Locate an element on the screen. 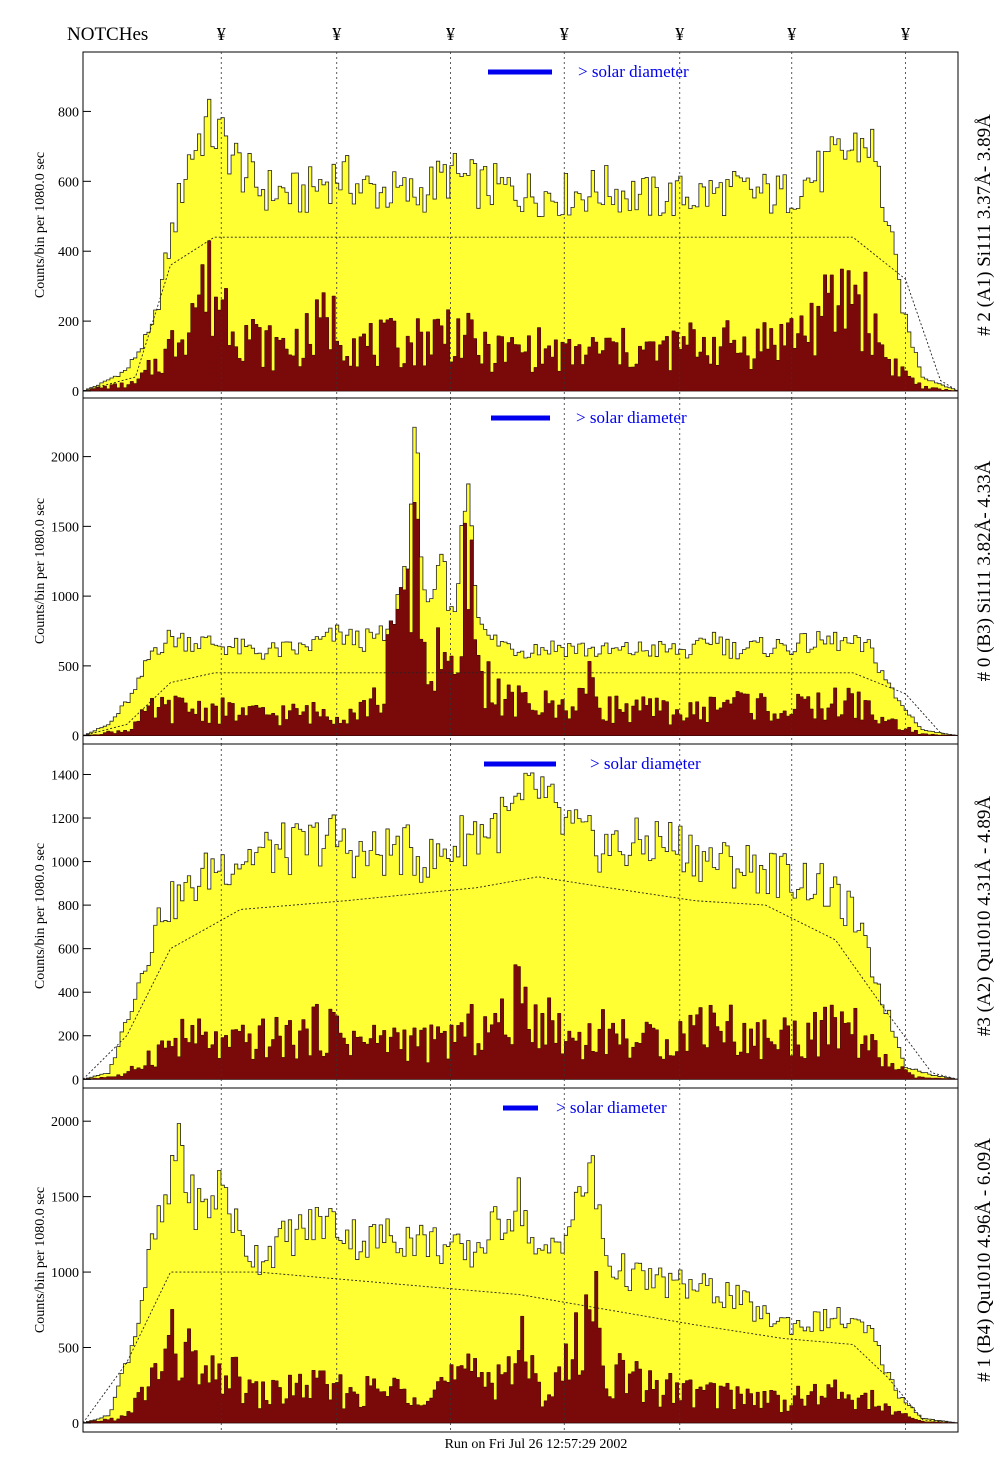  run-timestamp: Run on Fri Jul 26 12:57:29 2002 is located at coordinates (536, 1444).